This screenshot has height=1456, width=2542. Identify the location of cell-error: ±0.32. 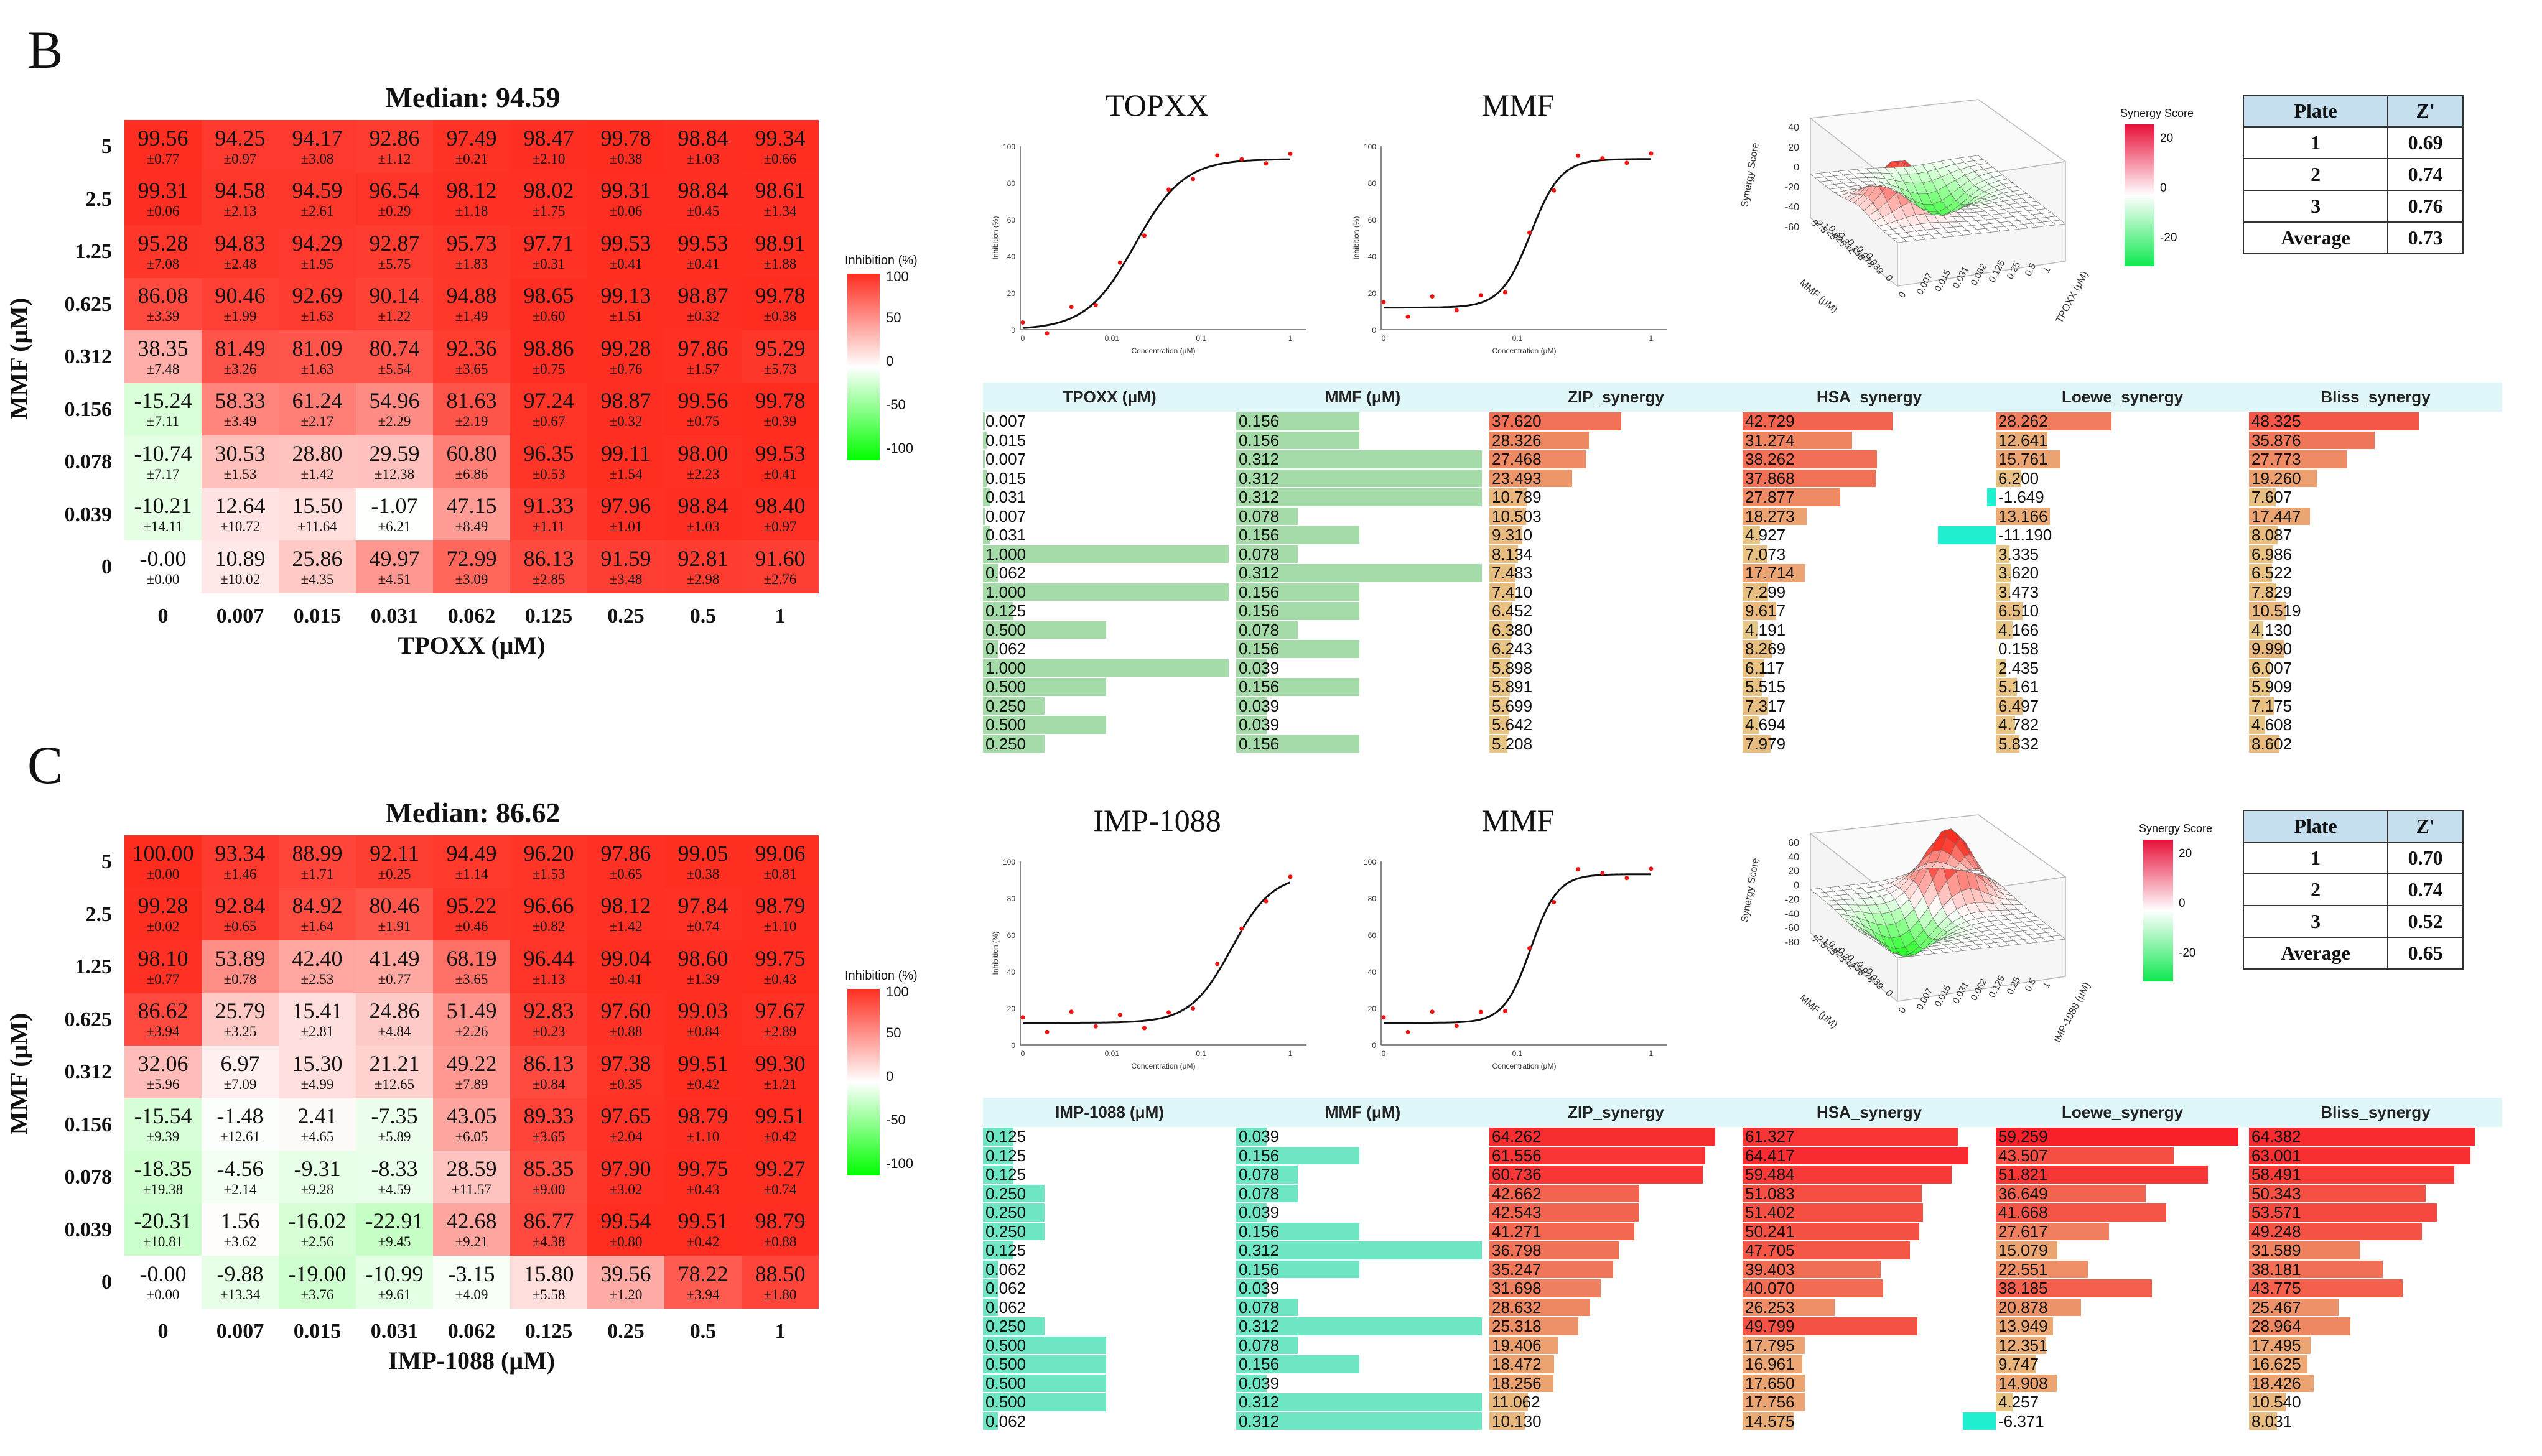
(626, 422).